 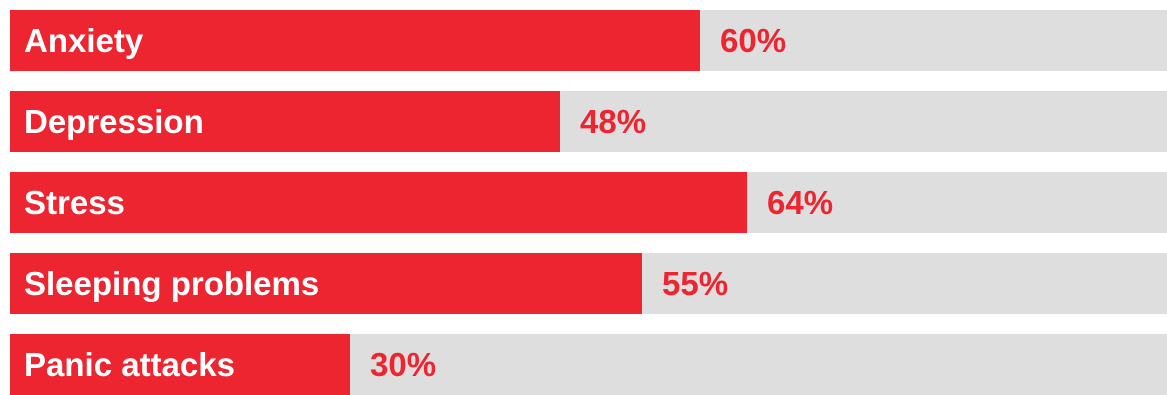 I want to click on value-label: 60%, so click(x=753, y=40).